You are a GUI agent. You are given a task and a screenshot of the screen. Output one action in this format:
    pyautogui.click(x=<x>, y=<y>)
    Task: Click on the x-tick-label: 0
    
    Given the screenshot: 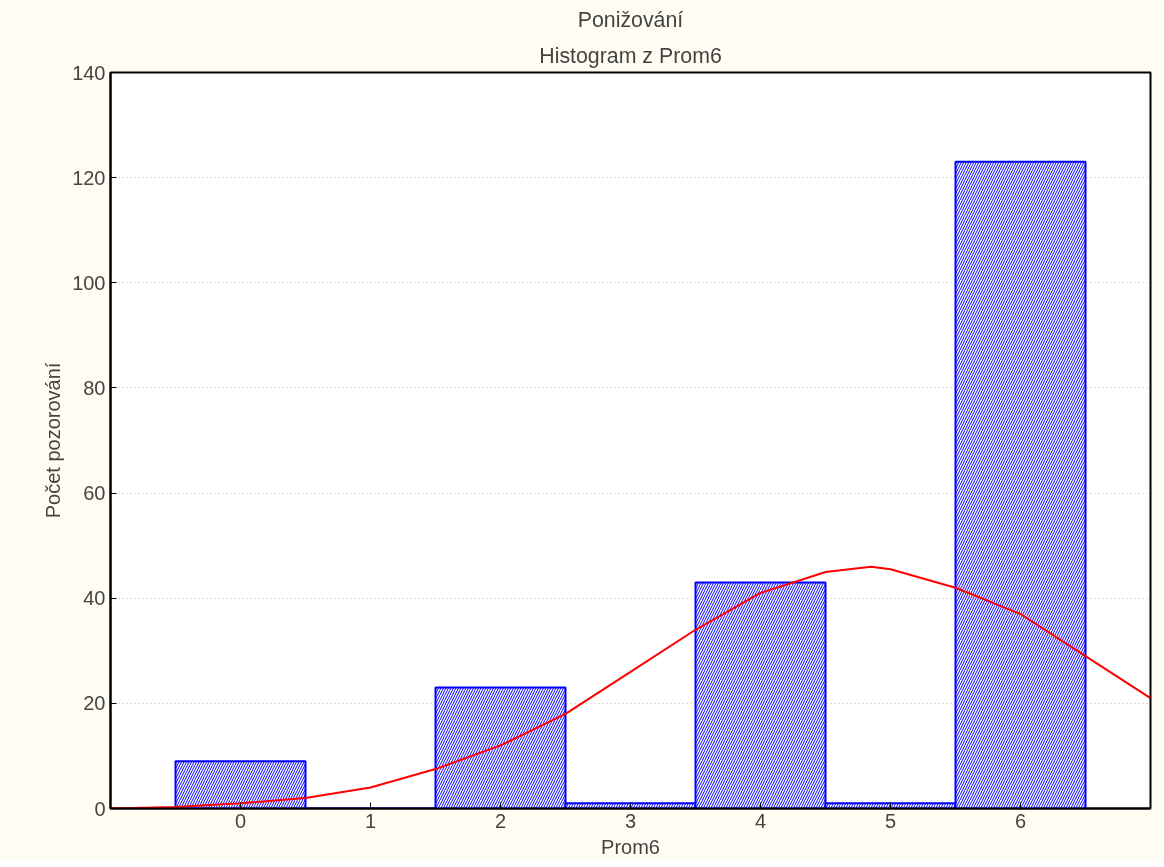 What is the action you would take?
    pyautogui.click(x=240, y=820)
    